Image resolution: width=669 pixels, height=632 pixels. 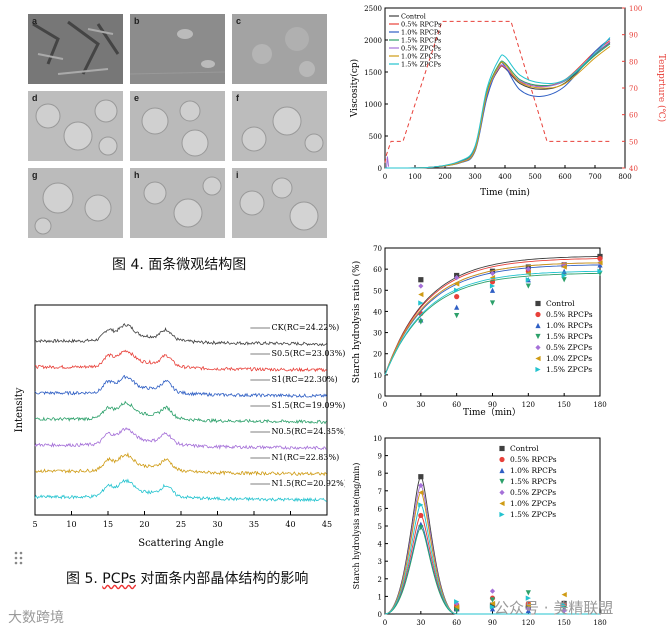 I want to click on ratio-ytick-label: 50, so click(x=377, y=291).